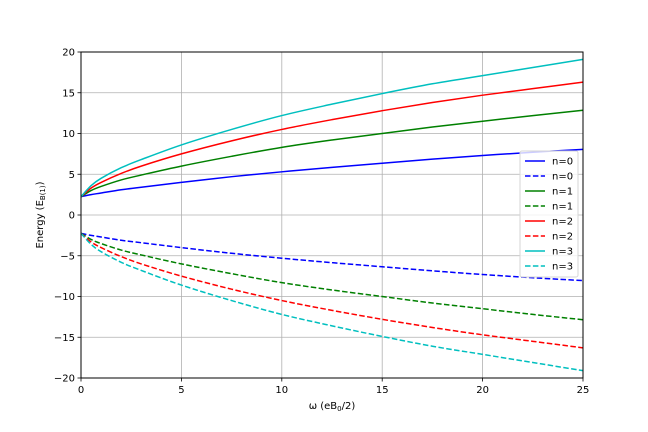 Image resolution: width=648 pixels, height=432 pixels. I want to click on x-tick-label: 25, so click(583, 390).